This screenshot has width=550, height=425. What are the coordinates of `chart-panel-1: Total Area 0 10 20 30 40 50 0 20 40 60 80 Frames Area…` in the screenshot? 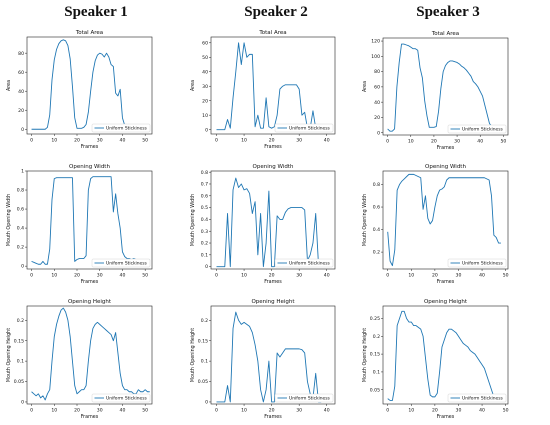 It's located at (79, 90).